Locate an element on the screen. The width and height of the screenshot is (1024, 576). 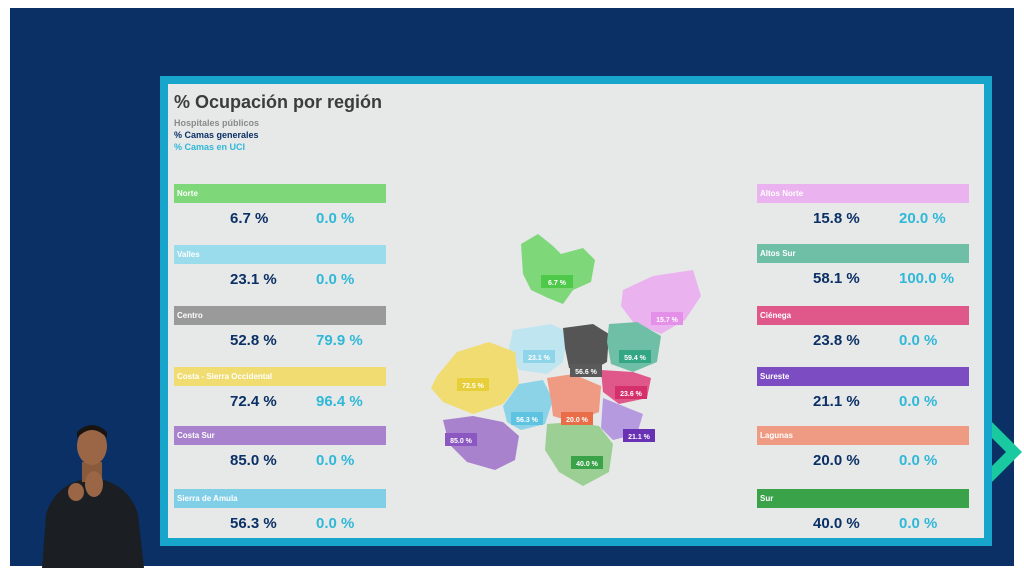
sign-language-interpreter is located at coordinates (93, 496).